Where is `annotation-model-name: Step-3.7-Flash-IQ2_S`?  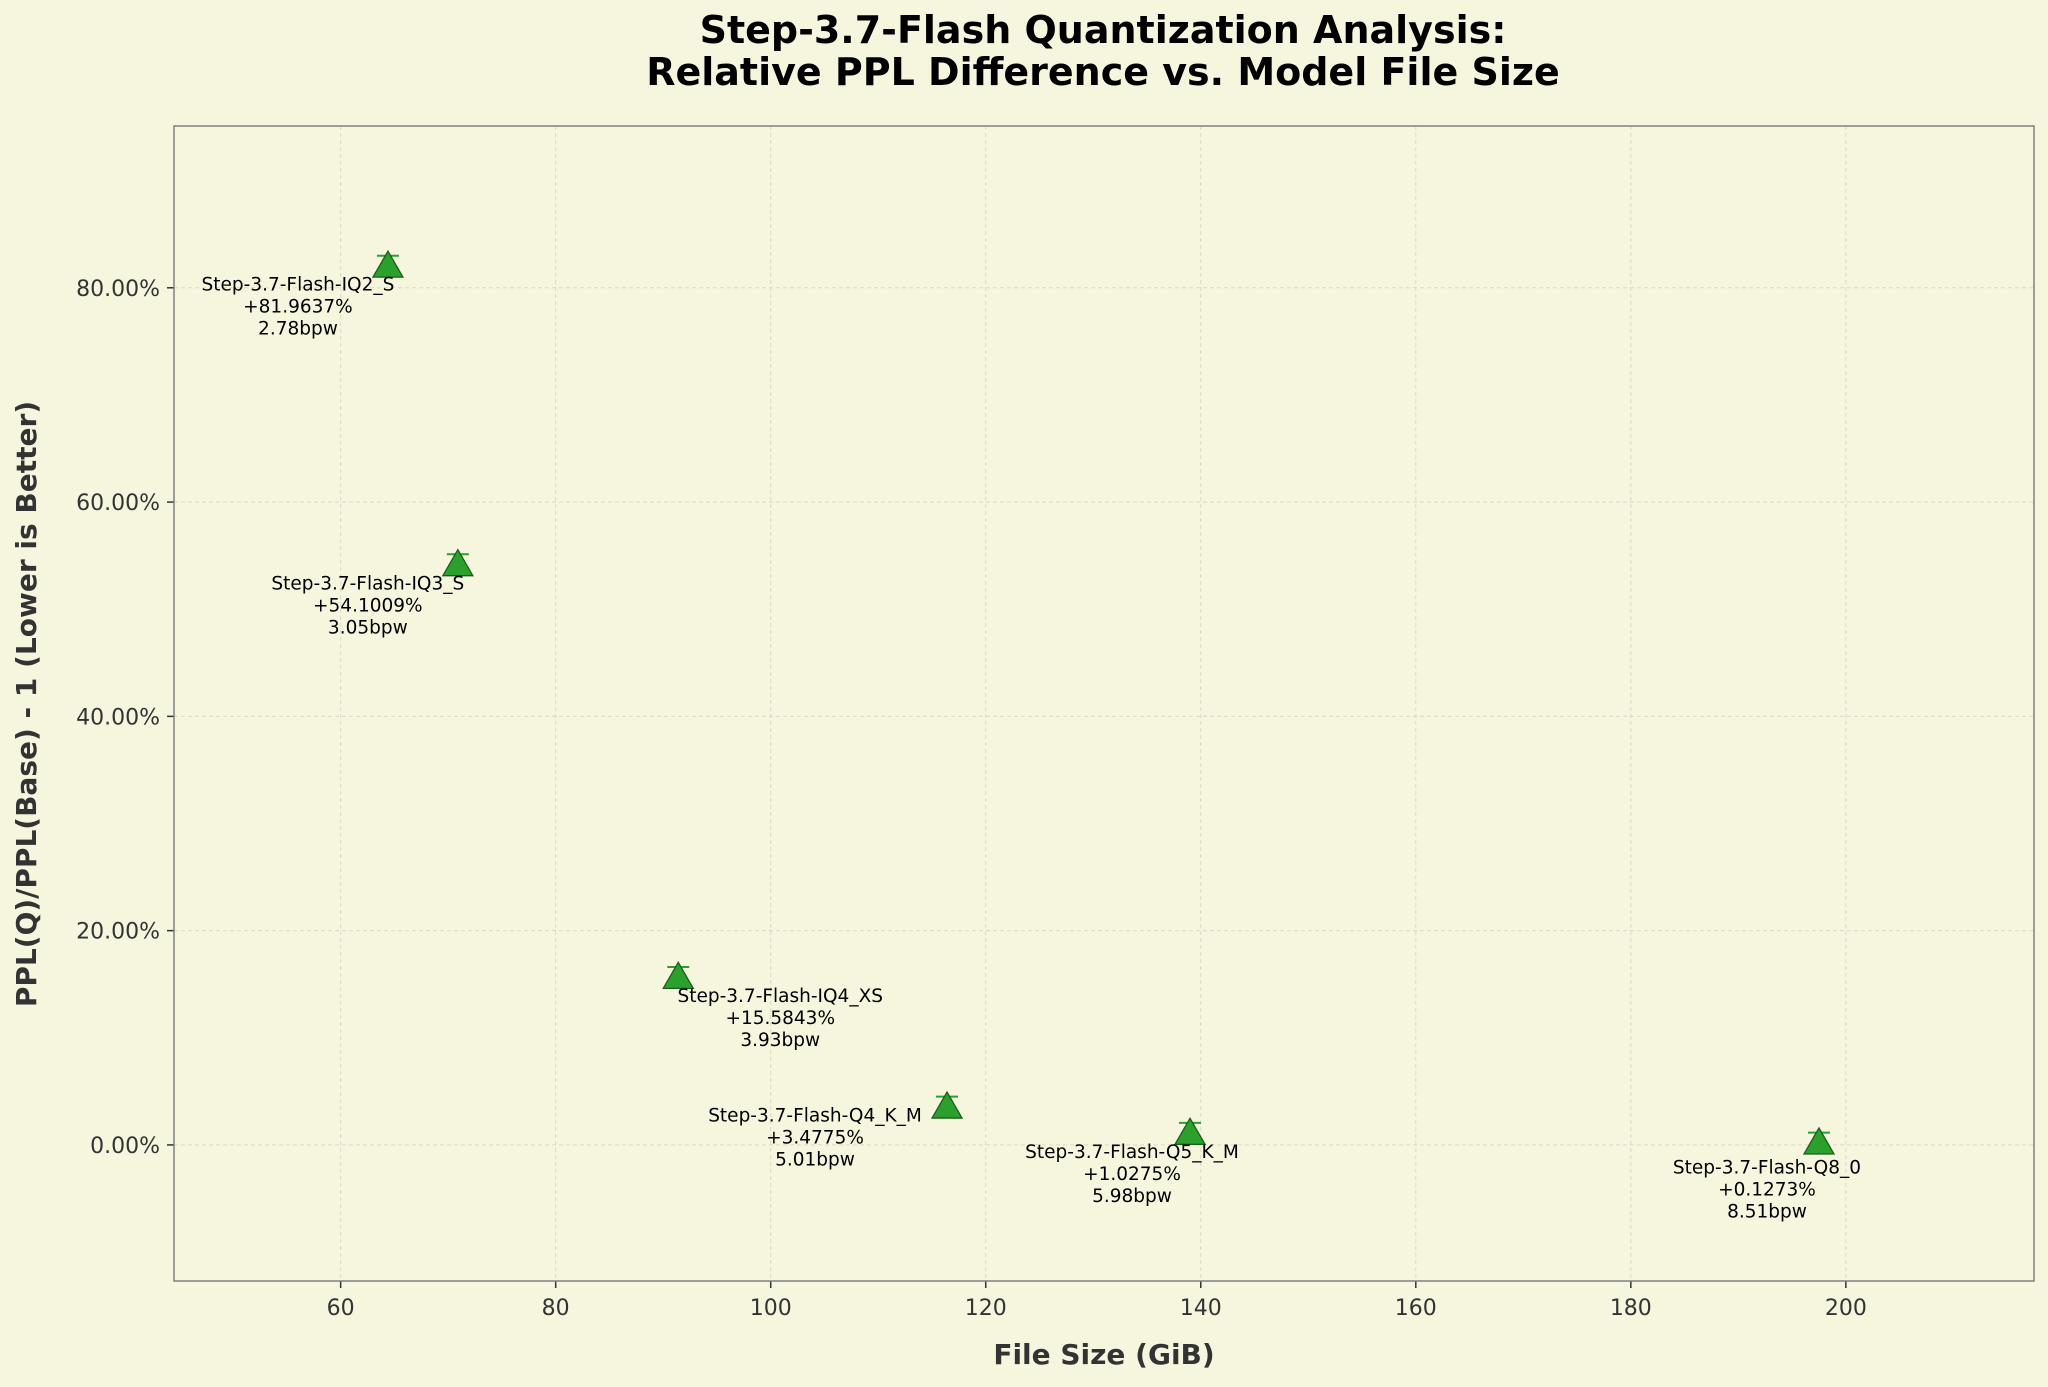
annotation-model-name: Step-3.7-Flash-IQ2_S is located at coordinates (298, 285).